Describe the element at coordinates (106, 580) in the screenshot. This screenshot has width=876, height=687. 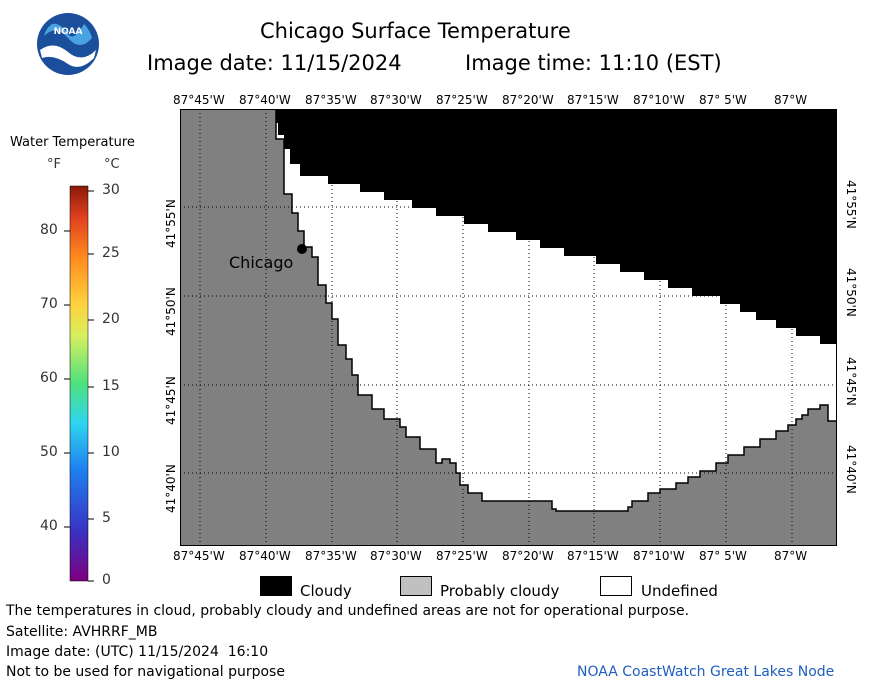
I see `c-tick: 0` at that location.